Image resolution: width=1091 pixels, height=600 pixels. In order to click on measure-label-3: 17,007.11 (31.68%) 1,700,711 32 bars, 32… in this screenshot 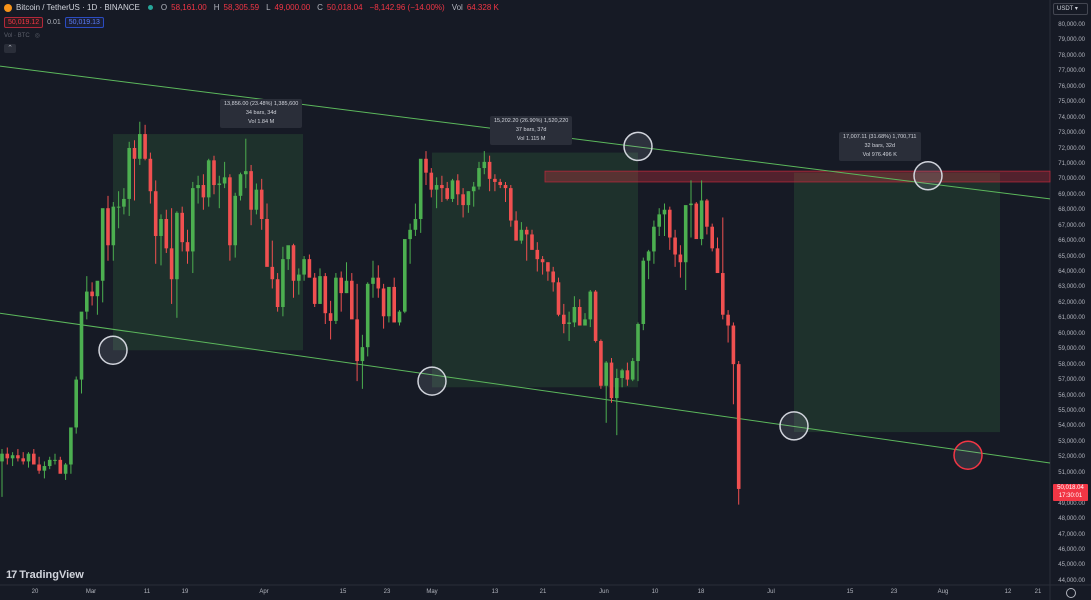, I will do `click(880, 146)`.